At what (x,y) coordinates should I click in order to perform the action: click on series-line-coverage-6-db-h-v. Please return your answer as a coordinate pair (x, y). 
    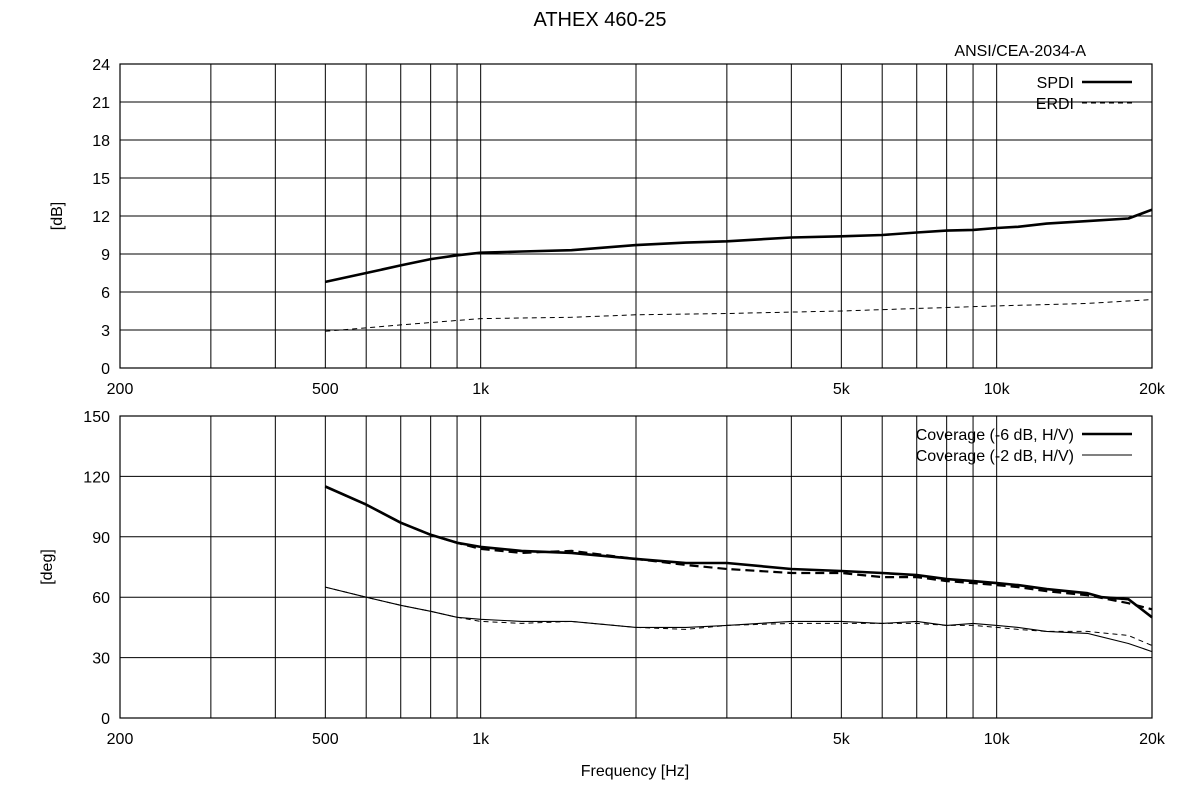
    Looking at the image, I should click on (738, 552).